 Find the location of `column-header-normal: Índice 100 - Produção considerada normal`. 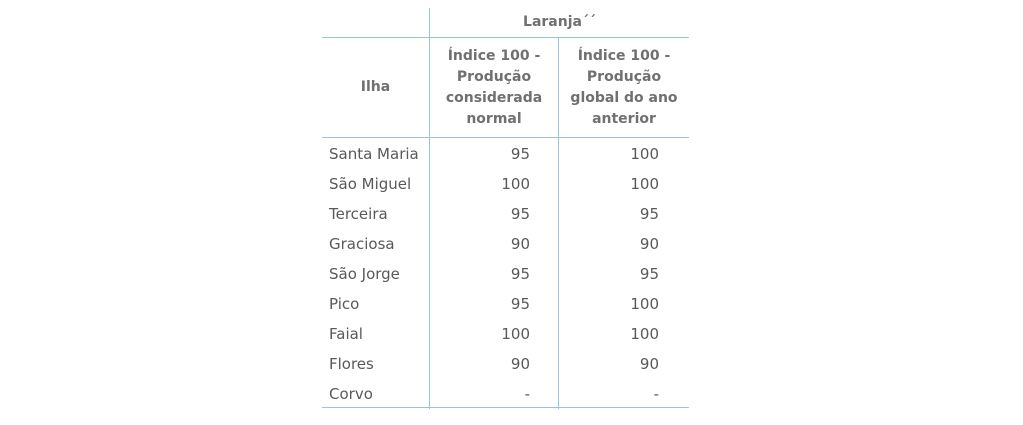

column-header-normal: Índice 100 - Produção considerada normal is located at coordinates (494, 87).